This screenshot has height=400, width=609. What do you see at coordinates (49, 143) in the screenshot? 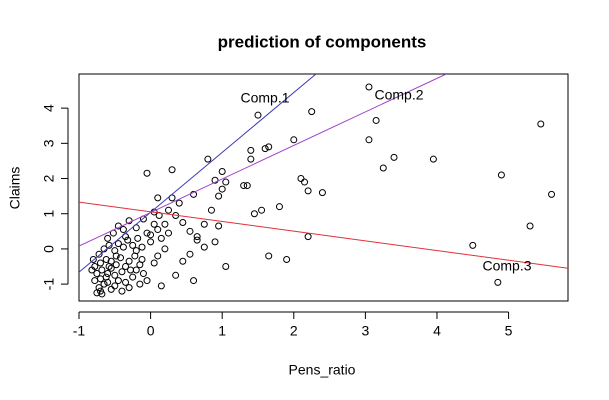
I see `y-tick-label: 3` at bounding box center [49, 143].